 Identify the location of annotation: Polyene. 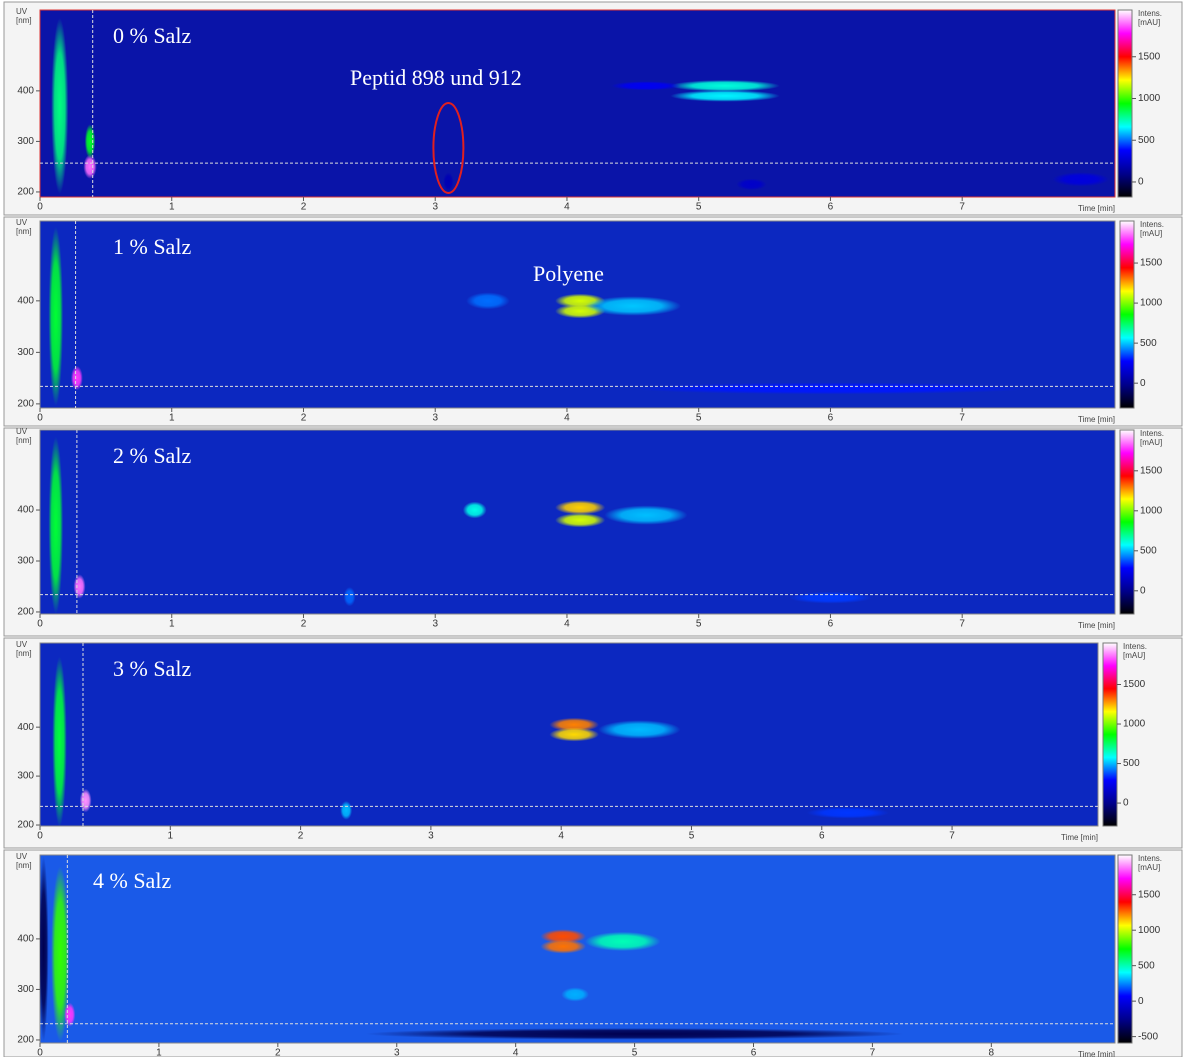
(568, 273).